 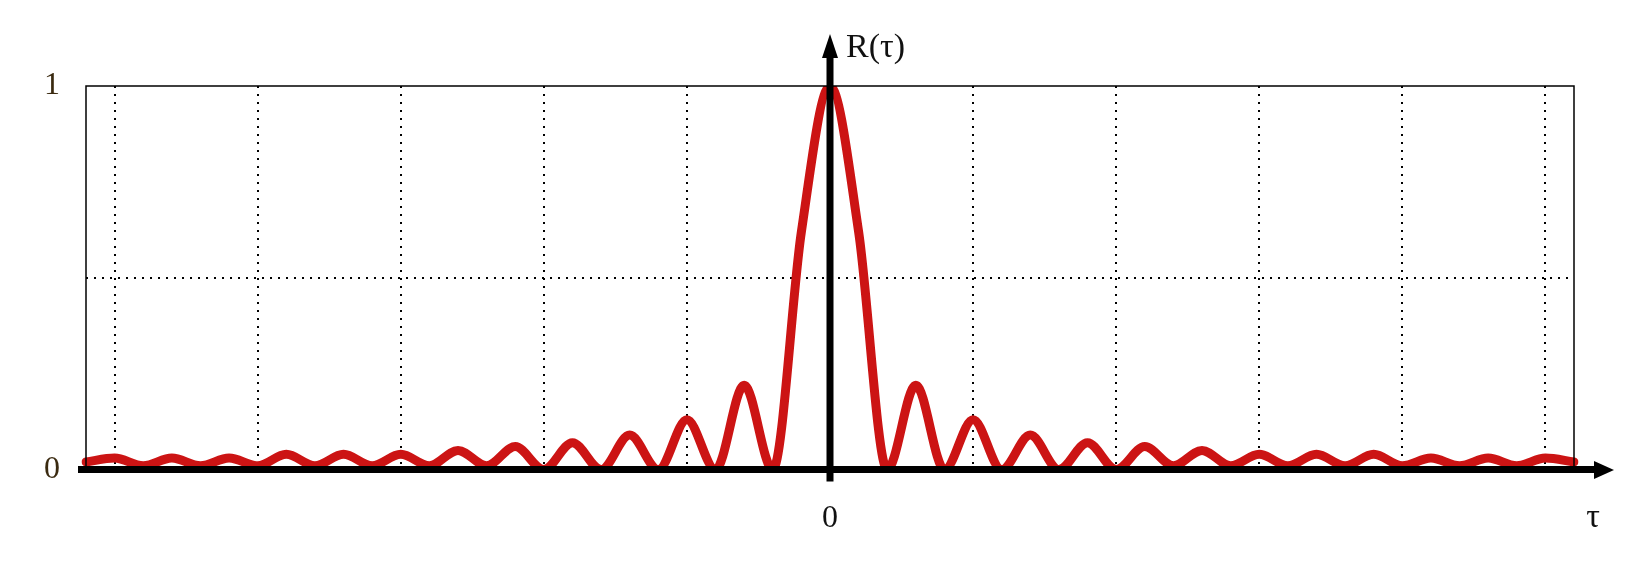 What do you see at coordinates (875, 45) in the screenshot?
I see `y-axis-title: R(τ)` at bounding box center [875, 45].